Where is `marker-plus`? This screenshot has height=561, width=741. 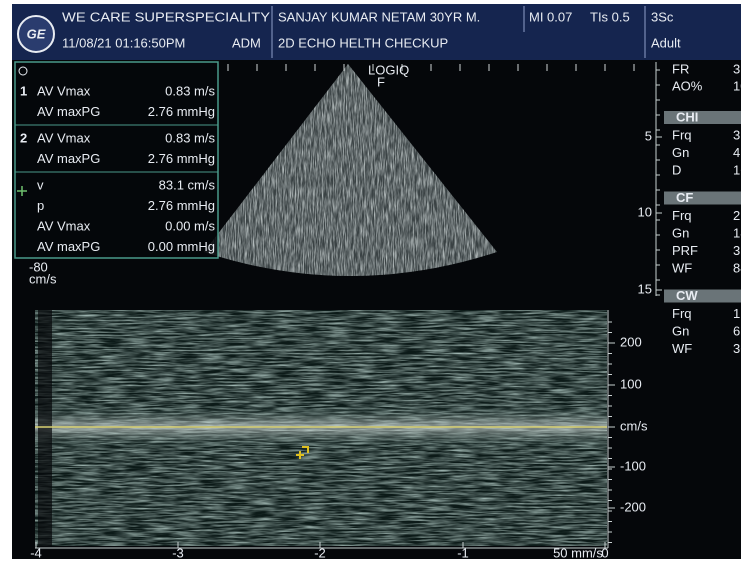
marker-plus is located at coordinates (22, 191).